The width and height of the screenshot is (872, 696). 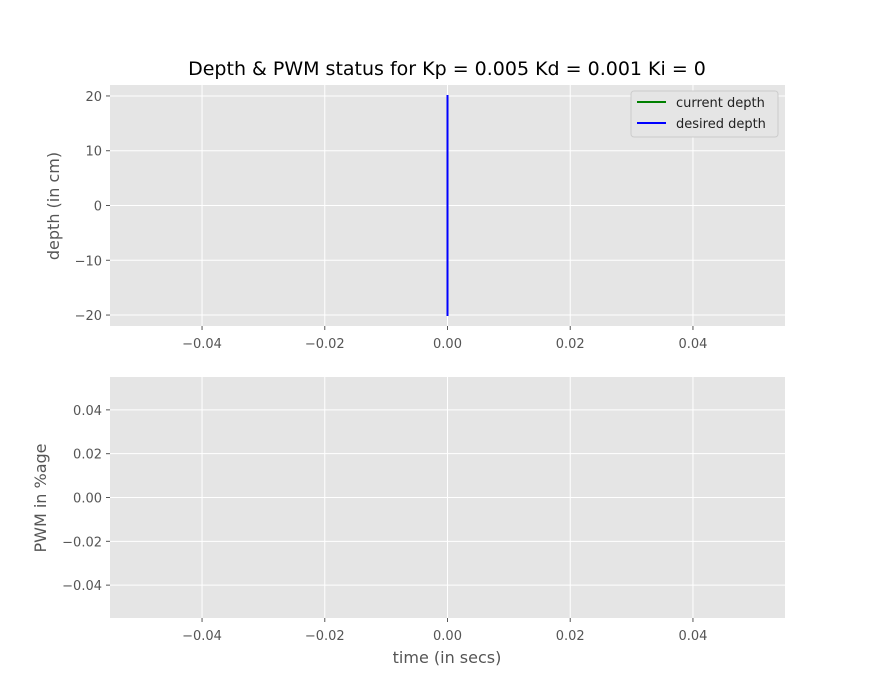 What do you see at coordinates (692, 636) in the screenshot?
I see `pwm-x-tick-label: 0.04` at bounding box center [692, 636].